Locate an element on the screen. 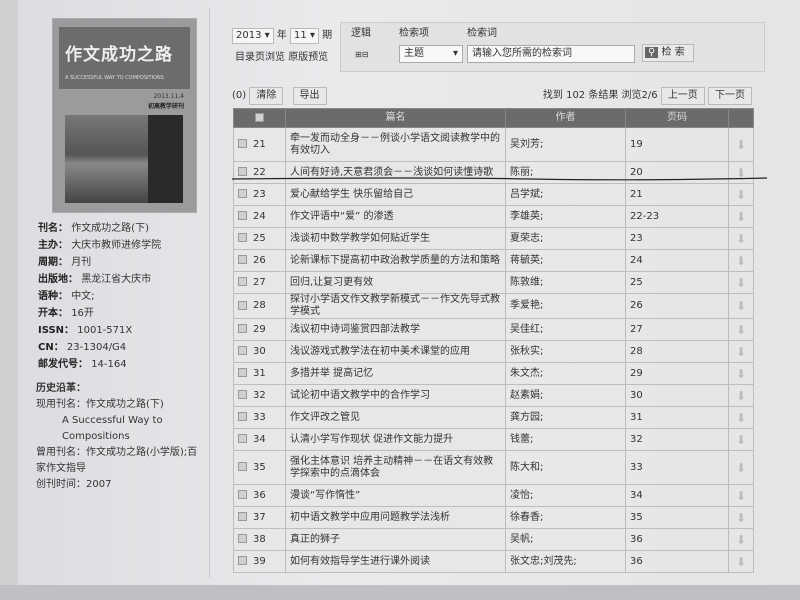 Image resolution: width=800 pixels, height=600 pixels. search-field-select: 主题 ▾ is located at coordinates (431, 54).